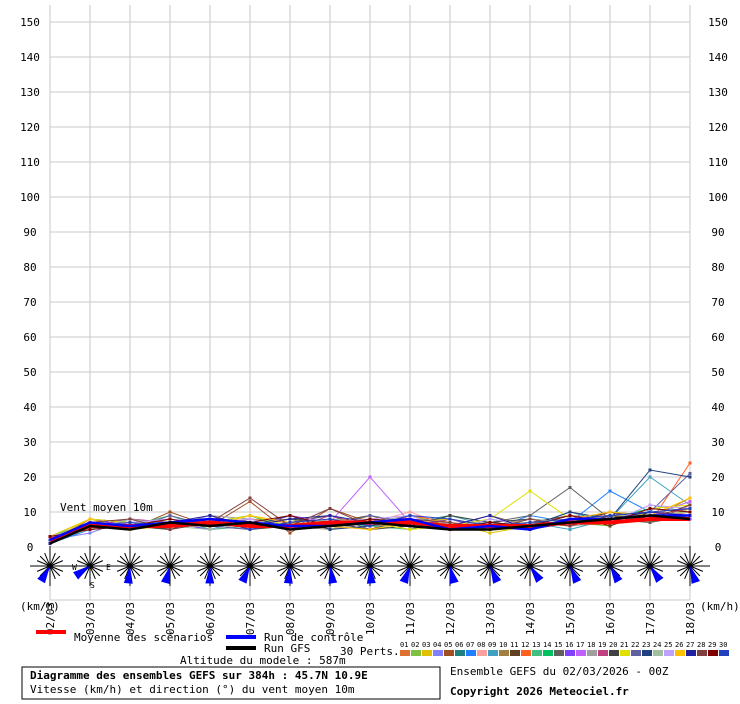 This screenshot has height=704, width=740. Describe the element at coordinates (263, 660) in the screenshot. I see `altitude: Altitude du modele : 587m` at that location.